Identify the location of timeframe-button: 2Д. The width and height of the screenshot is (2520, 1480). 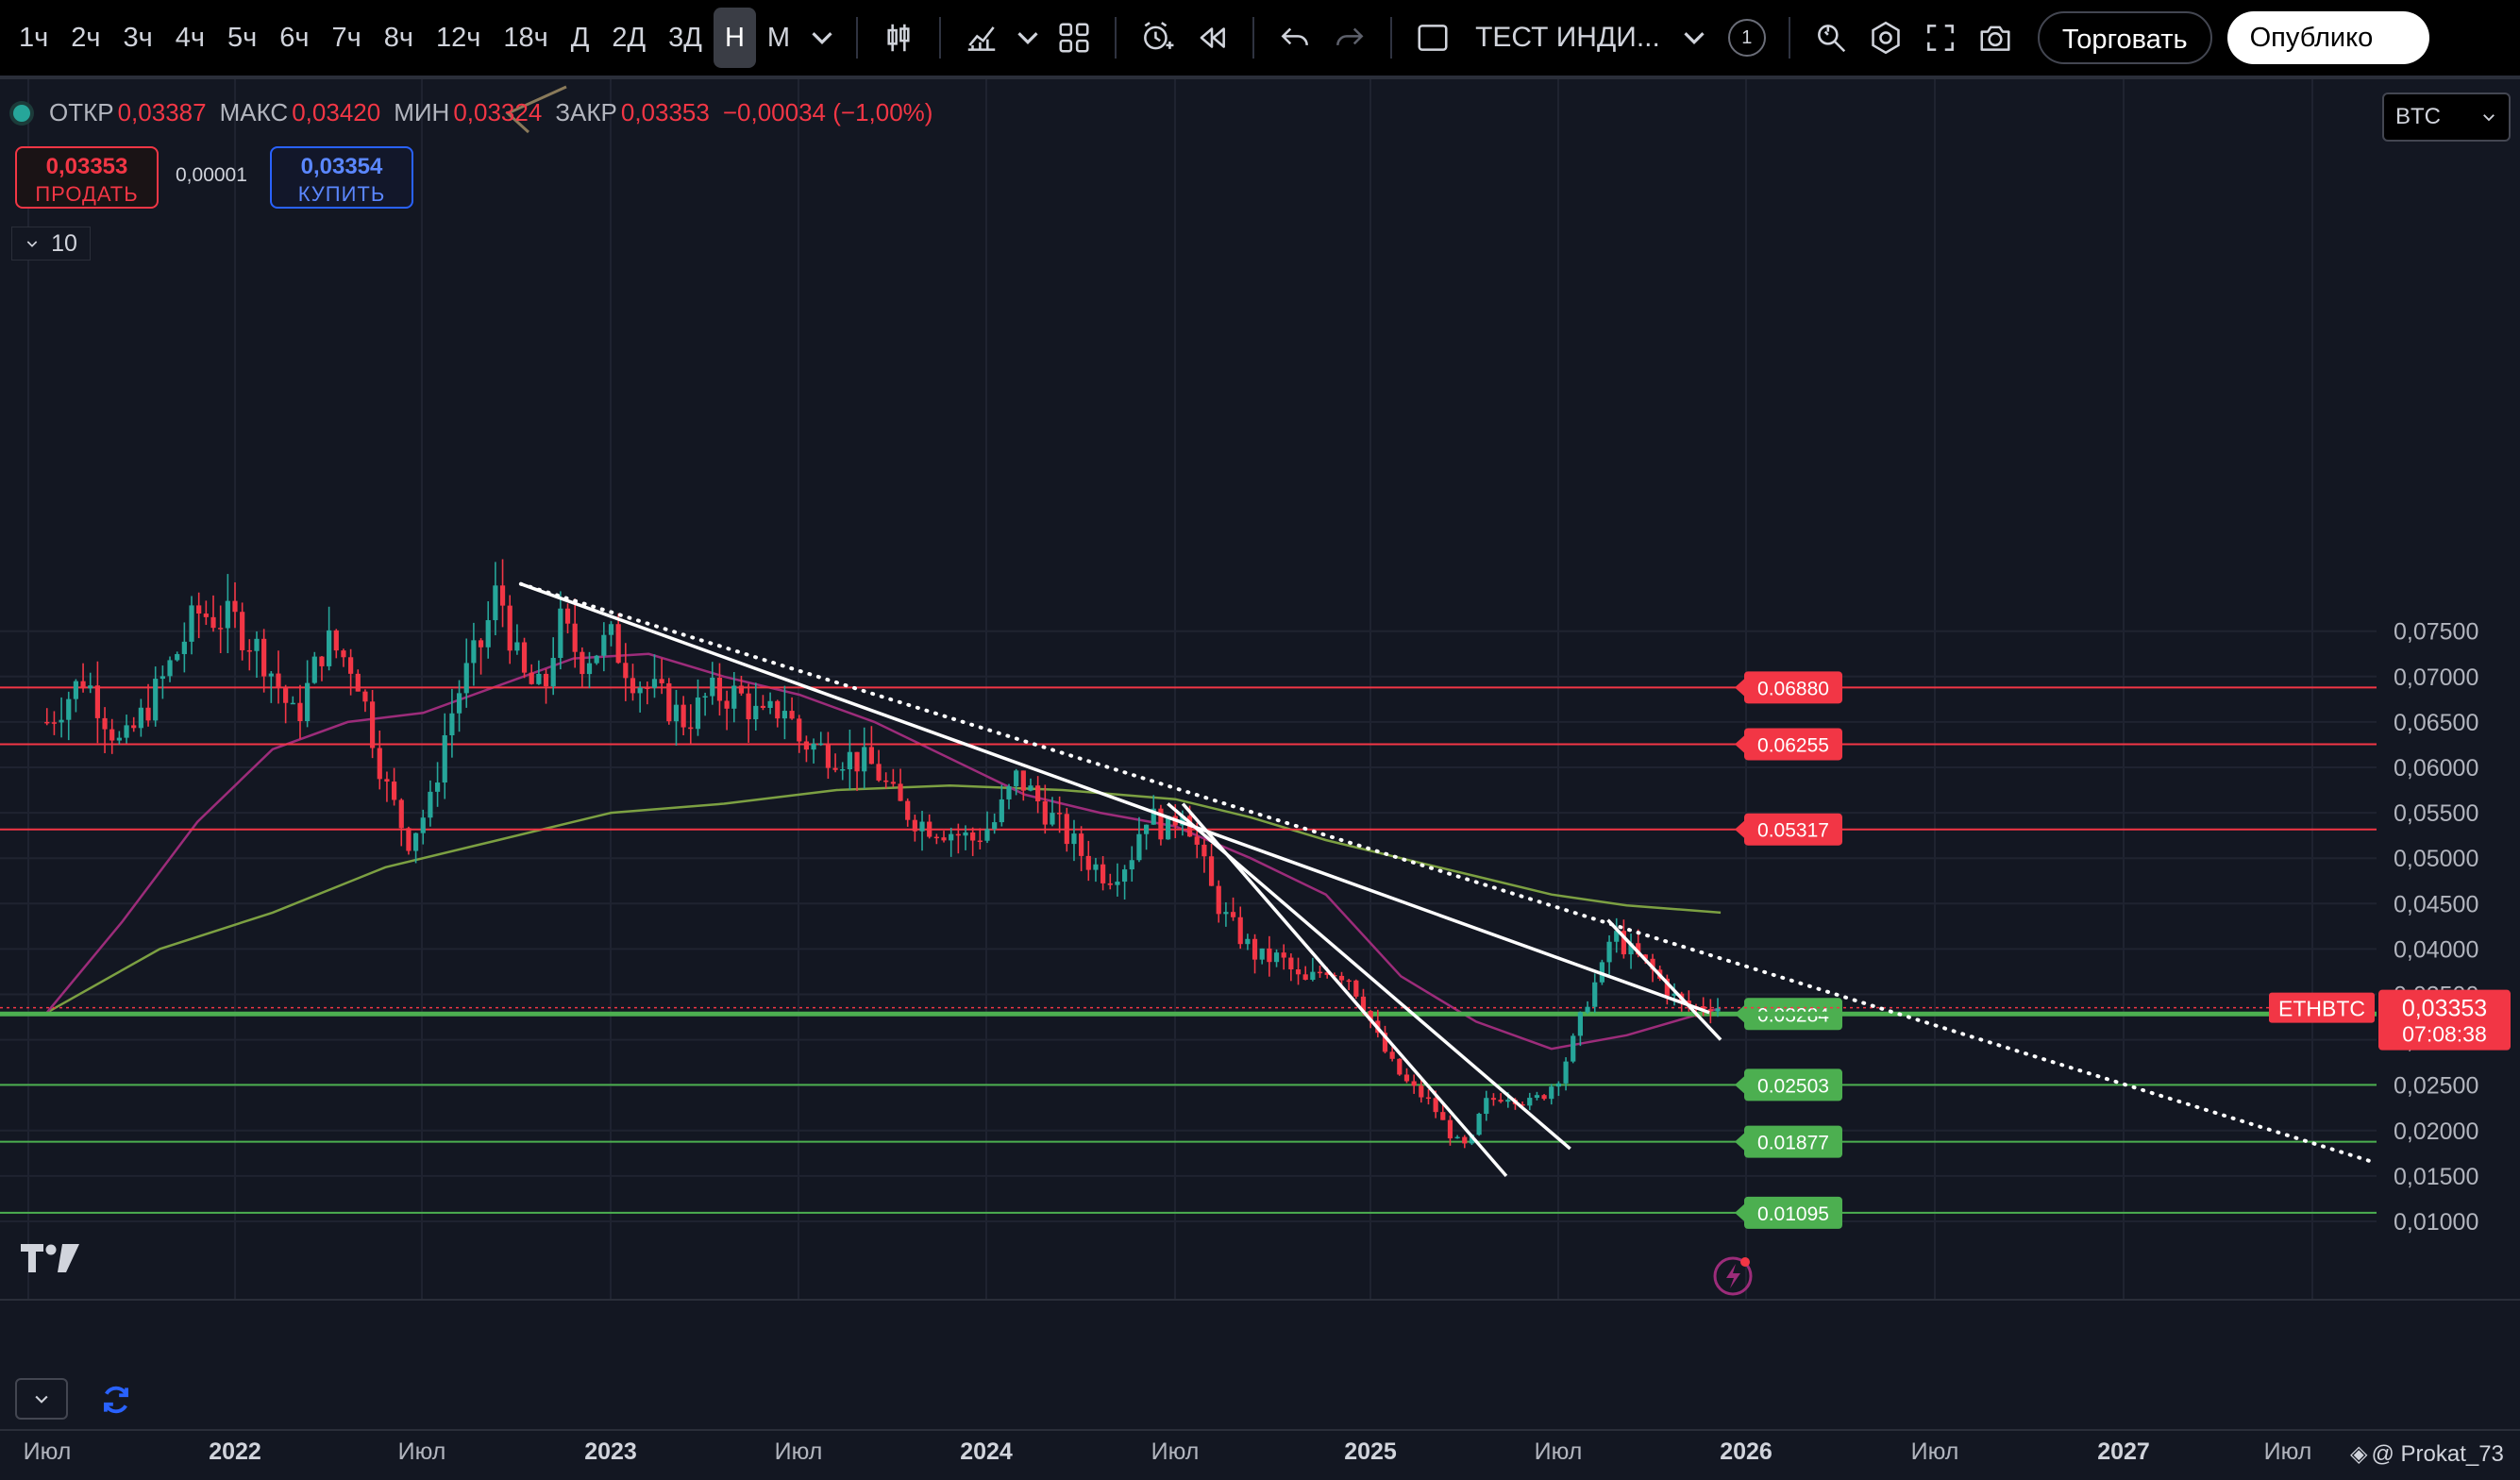
(629, 38).